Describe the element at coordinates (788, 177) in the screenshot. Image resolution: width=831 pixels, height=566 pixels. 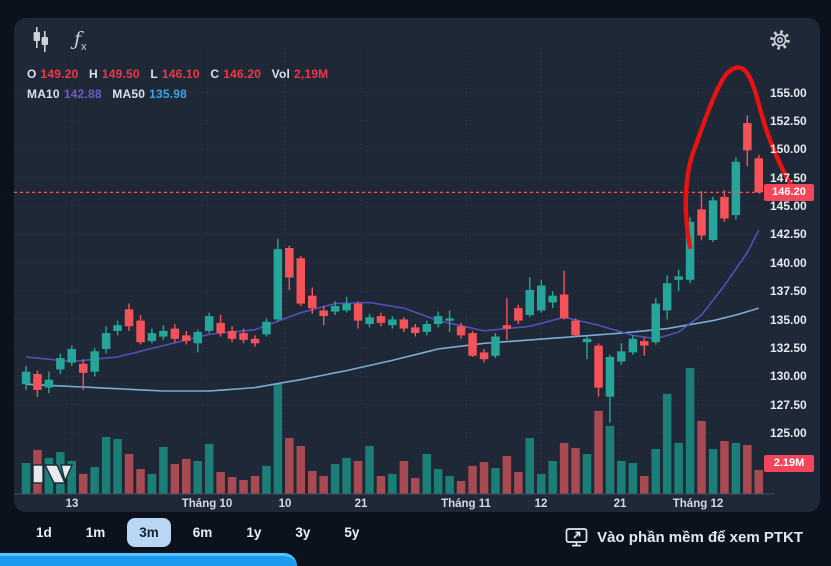
I see `price-tick-label: 147.50` at that location.